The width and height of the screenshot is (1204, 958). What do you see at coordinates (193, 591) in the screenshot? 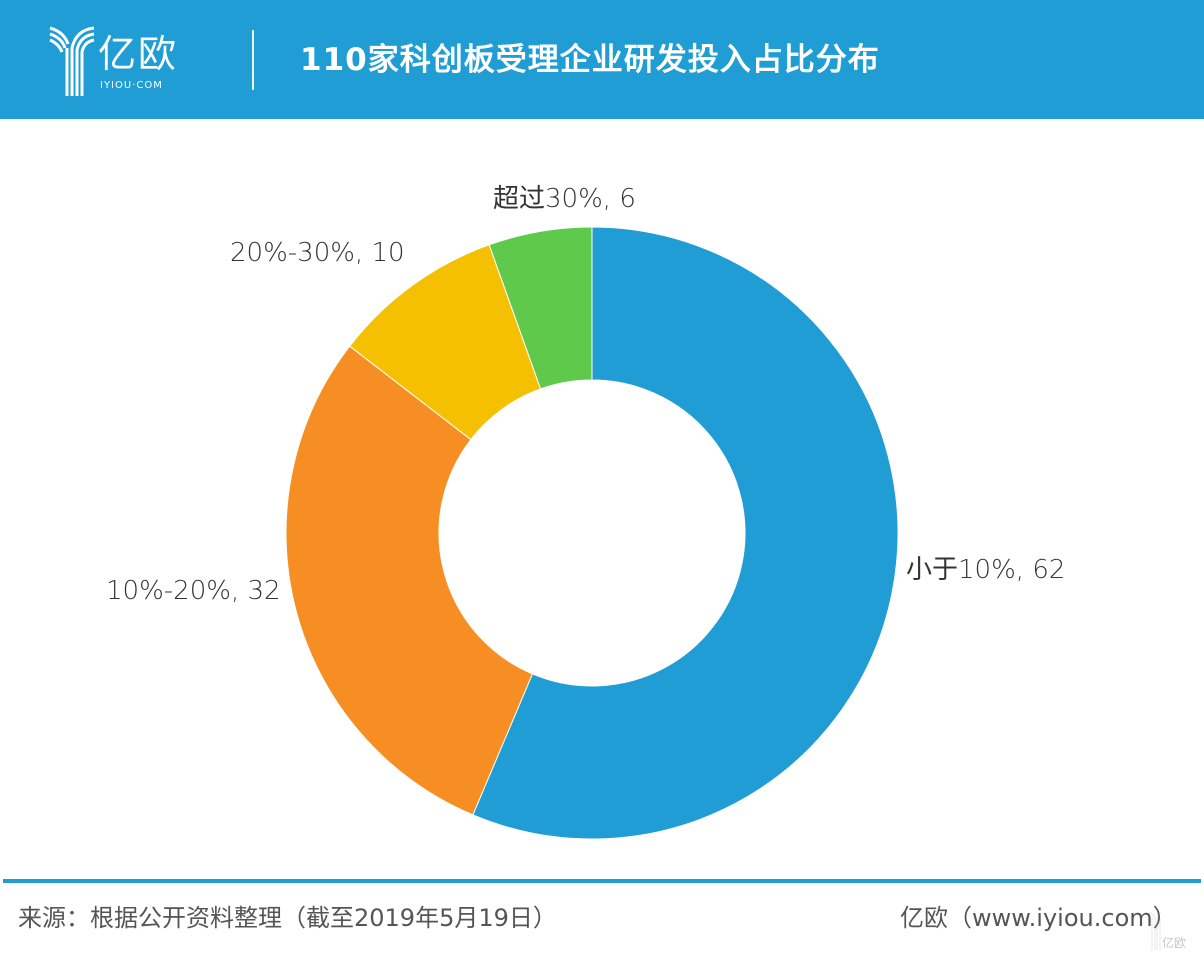
I see `slice-label-10-20: 10%-20%, 32` at bounding box center [193, 591].